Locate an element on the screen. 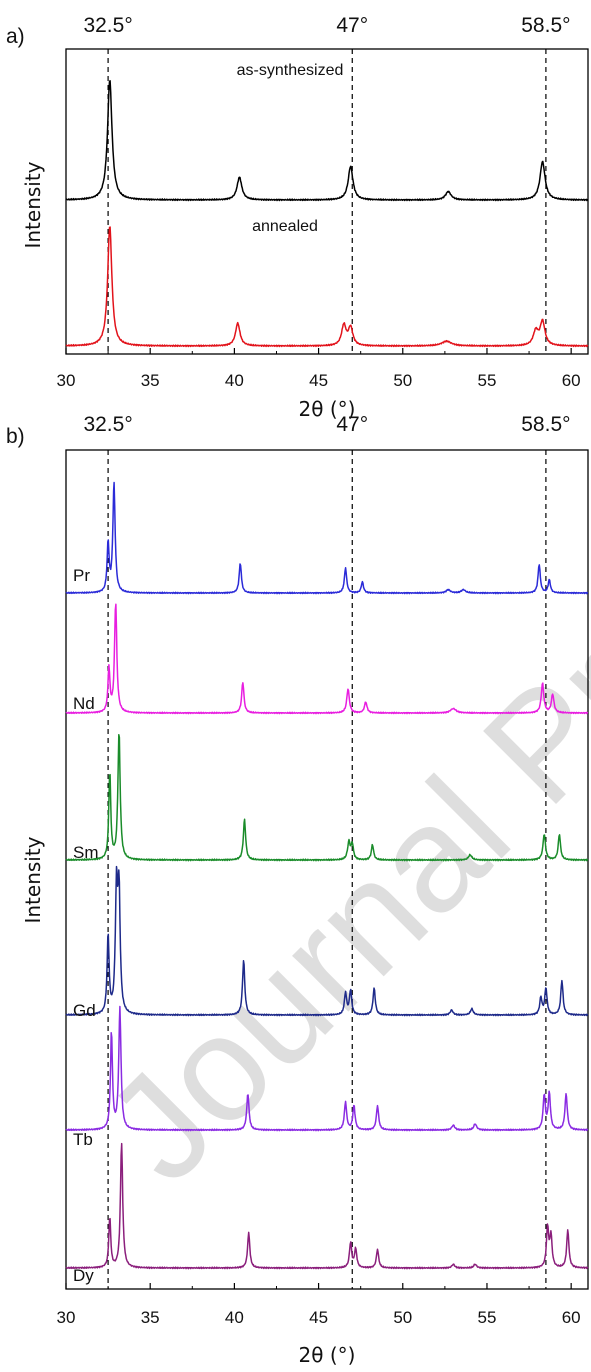 Image resolution: width=591 pixels, height=1372 pixels. panel-b-x-axis-title: 2θ (°) is located at coordinates (327, 1355).